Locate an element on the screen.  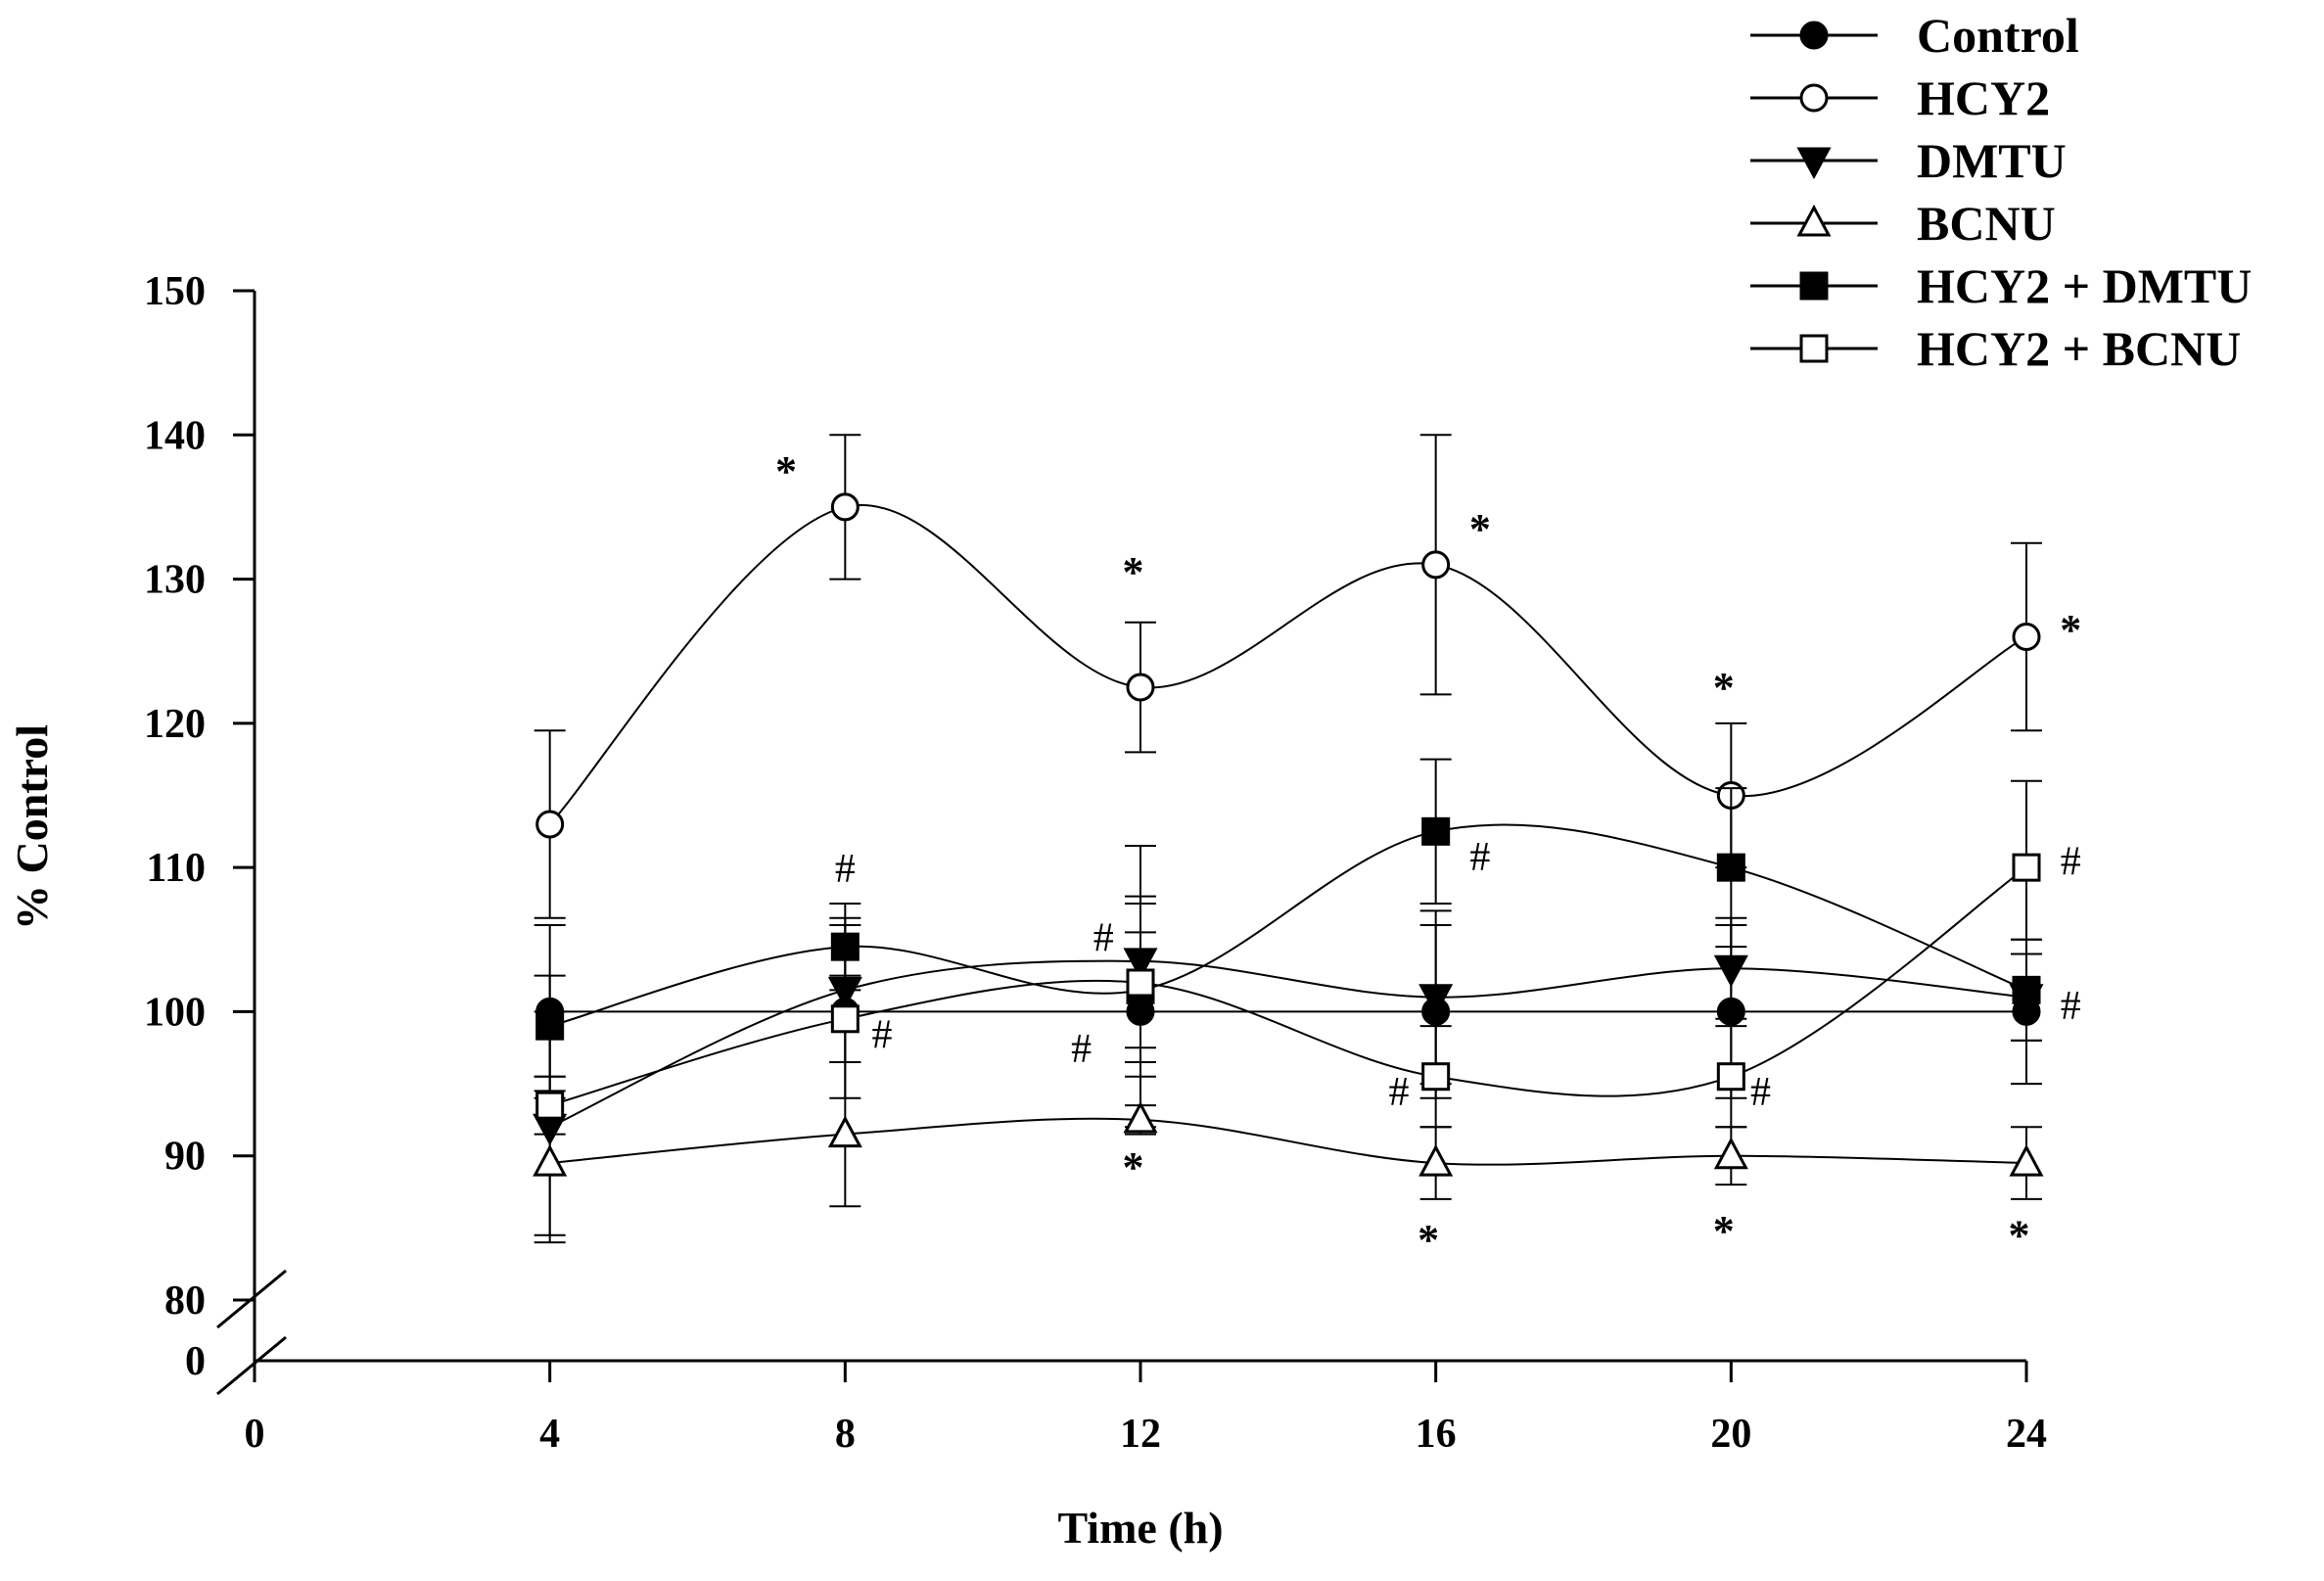
x-tick-label: 12 is located at coordinates (1140, 1434).